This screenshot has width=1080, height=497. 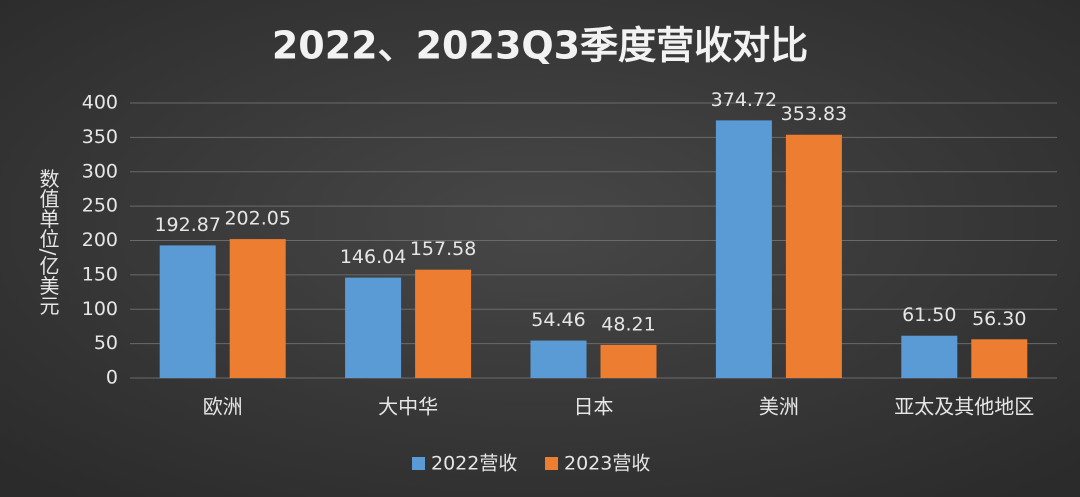 I want to click on value-label: 54.46, so click(x=558, y=320).